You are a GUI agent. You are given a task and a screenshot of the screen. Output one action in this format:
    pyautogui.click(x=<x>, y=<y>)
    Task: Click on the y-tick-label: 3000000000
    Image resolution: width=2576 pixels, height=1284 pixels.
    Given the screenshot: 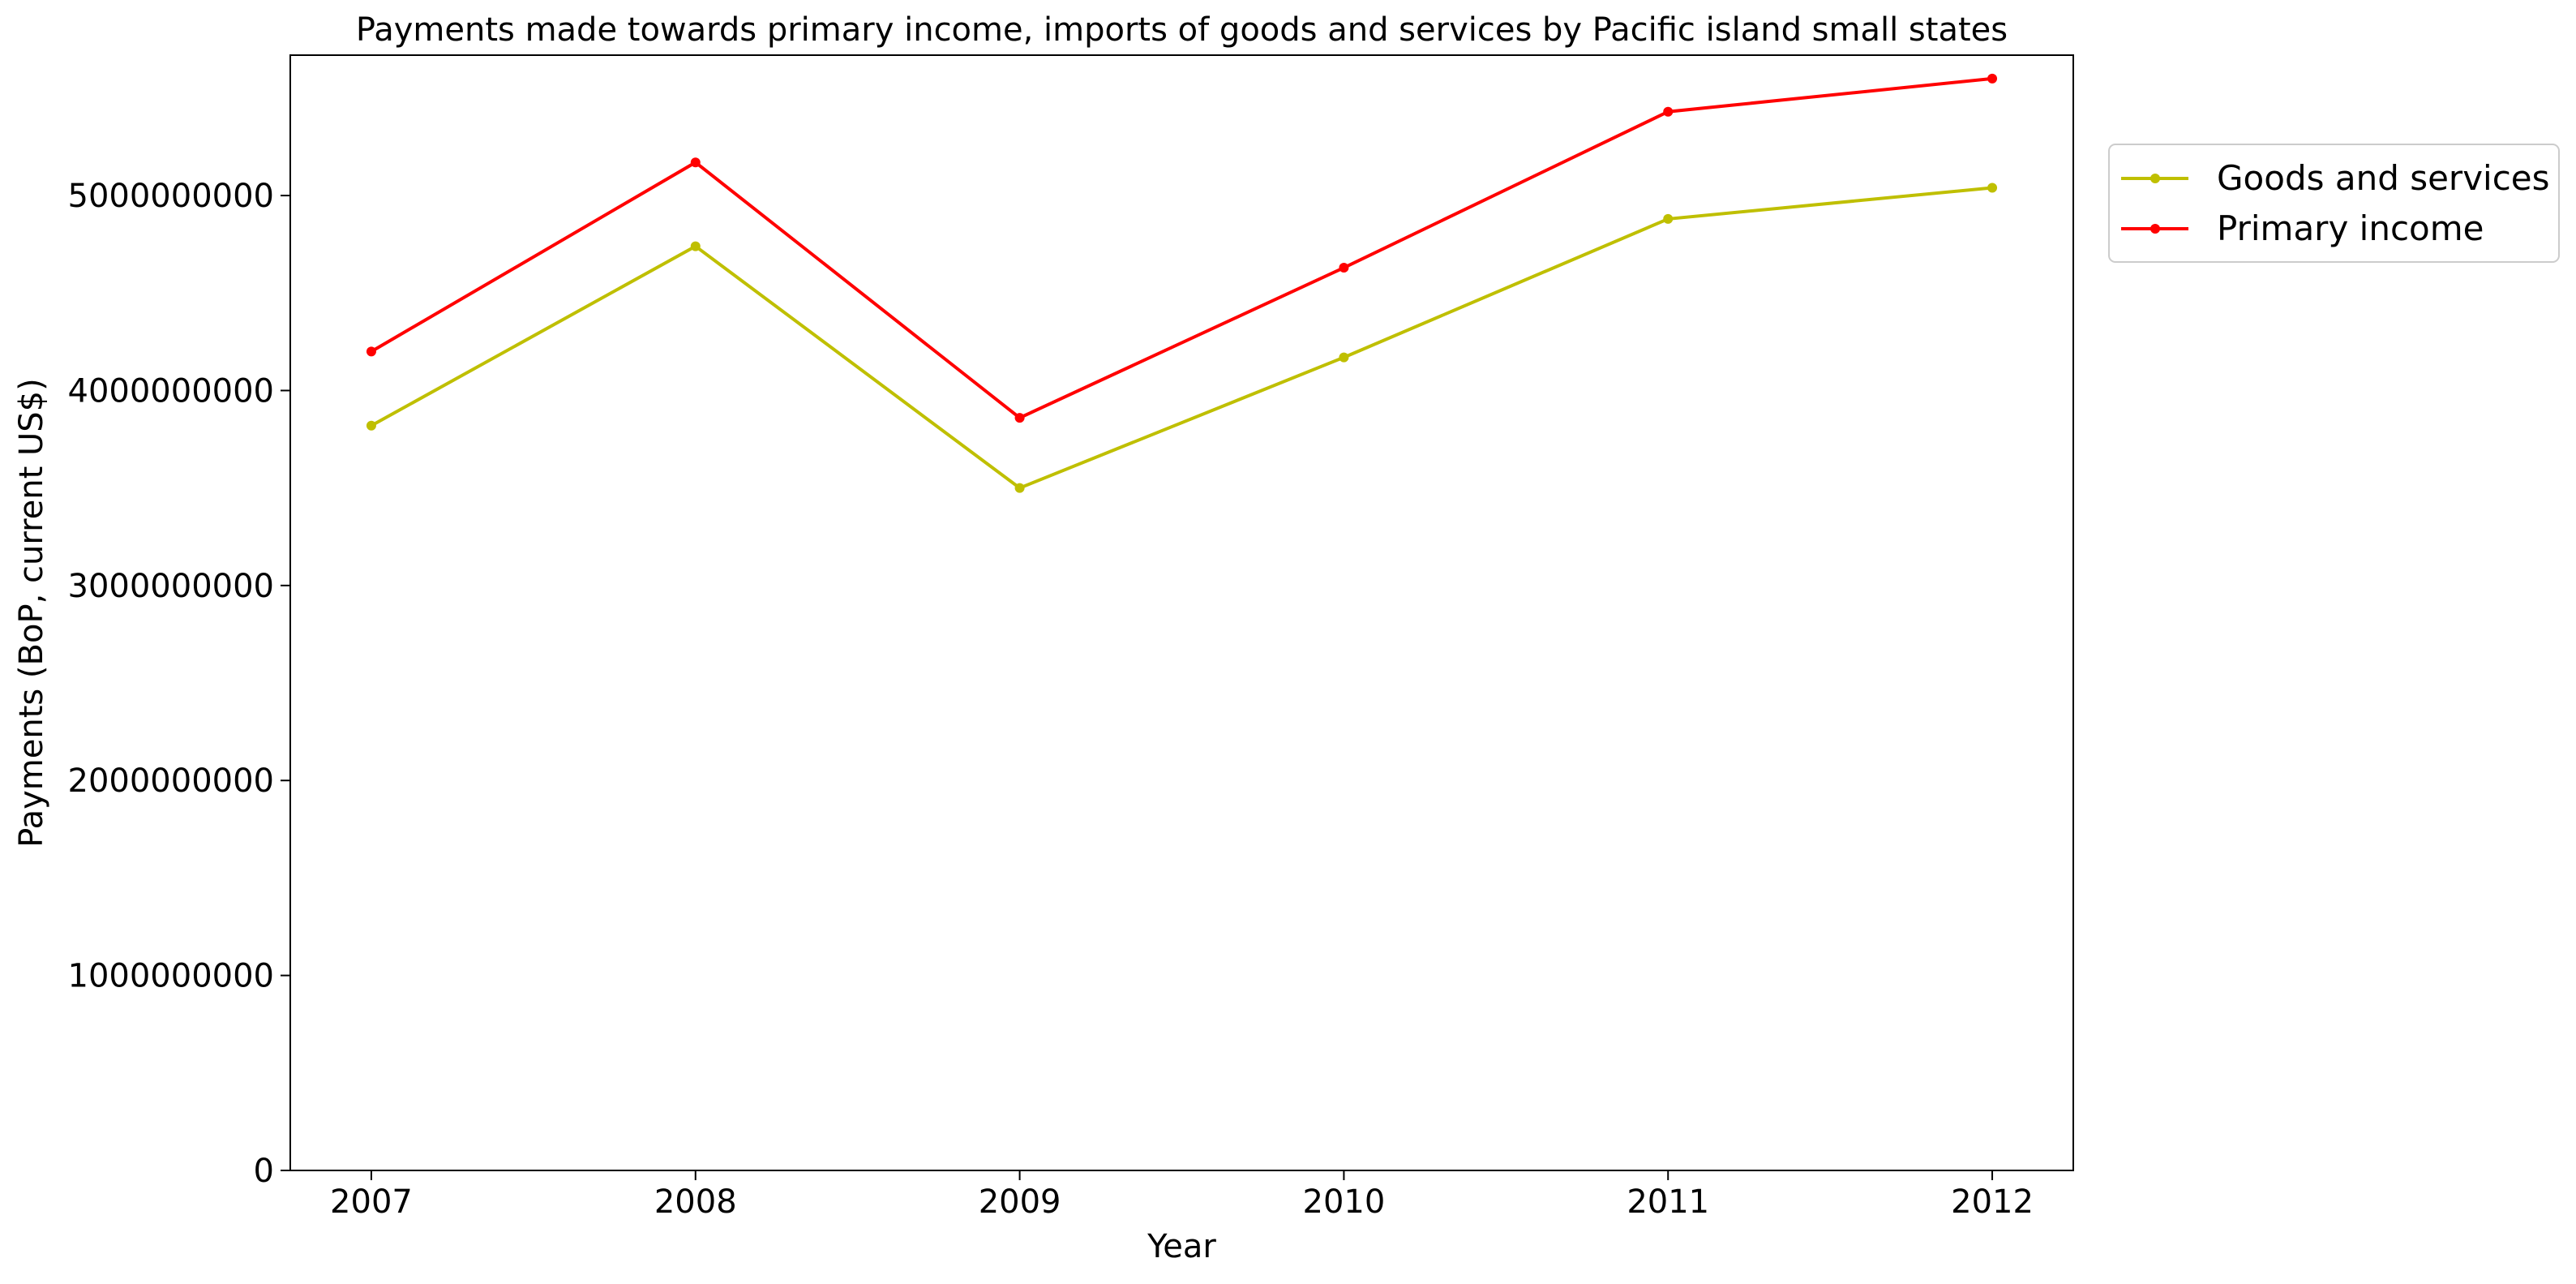 What is the action you would take?
    pyautogui.click(x=171, y=586)
    